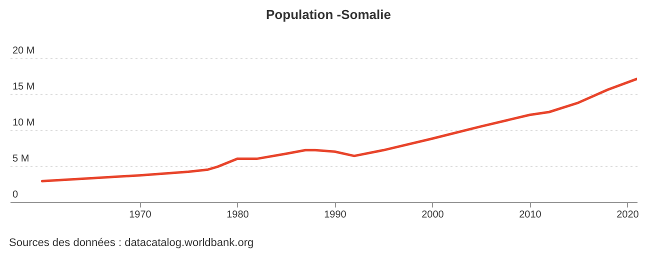 This screenshot has height=261, width=657. What do you see at coordinates (131, 243) in the screenshot?
I see `source-note: Sources des données : datacatalog.worldbank.org` at bounding box center [131, 243].